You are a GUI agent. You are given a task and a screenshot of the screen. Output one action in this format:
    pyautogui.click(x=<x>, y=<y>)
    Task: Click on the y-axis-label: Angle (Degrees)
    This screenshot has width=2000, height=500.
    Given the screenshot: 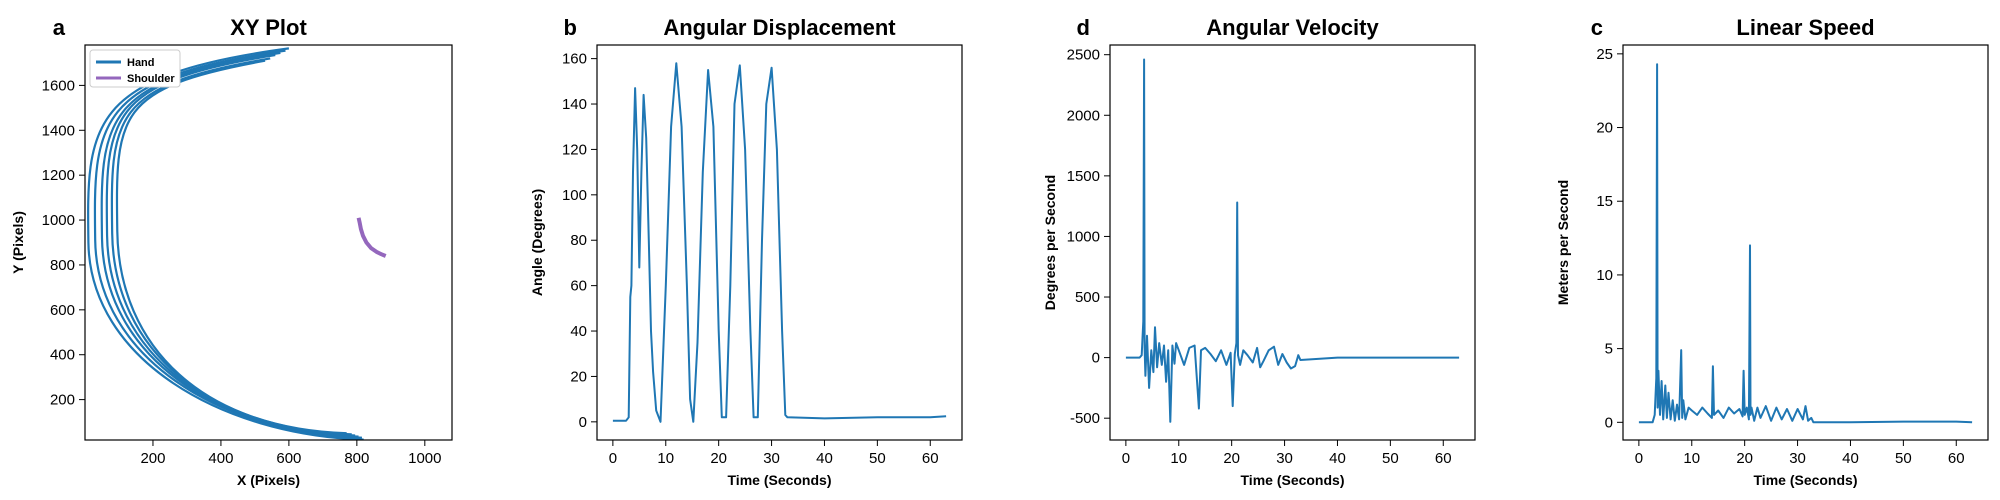 What is the action you would take?
    pyautogui.click(x=537, y=242)
    